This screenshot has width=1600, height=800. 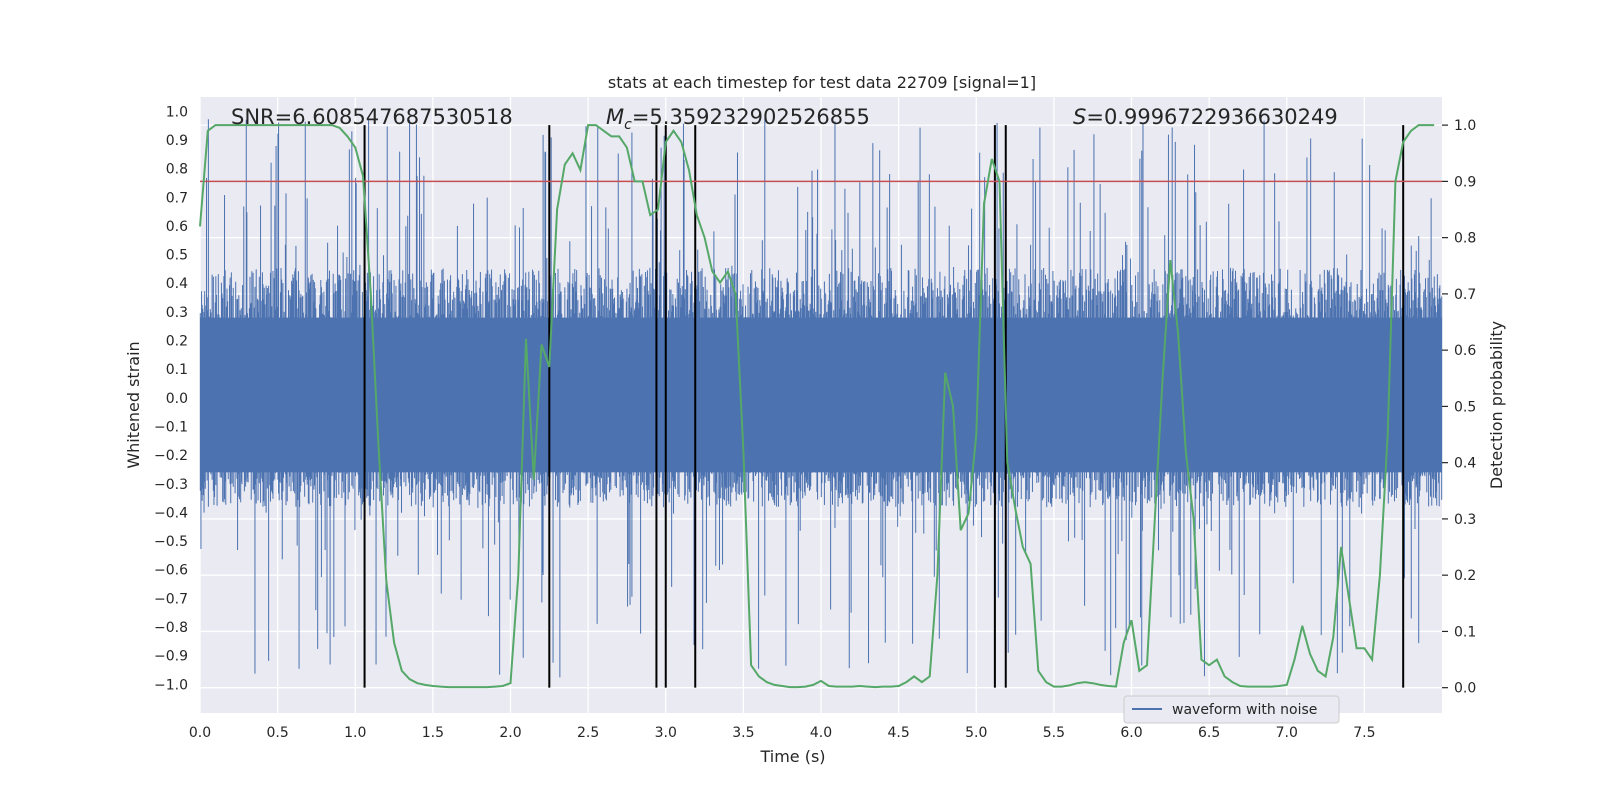 I want to click on y-tick-label: 1.0, so click(x=177, y=112).